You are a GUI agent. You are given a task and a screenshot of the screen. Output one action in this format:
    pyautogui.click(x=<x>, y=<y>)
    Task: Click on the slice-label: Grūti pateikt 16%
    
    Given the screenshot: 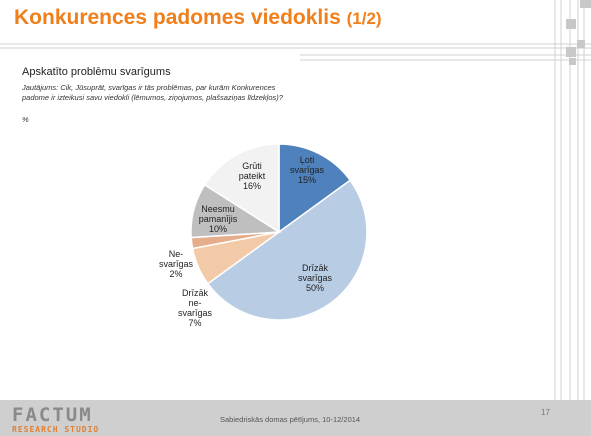 What is the action you would take?
    pyautogui.click(x=252, y=176)
    